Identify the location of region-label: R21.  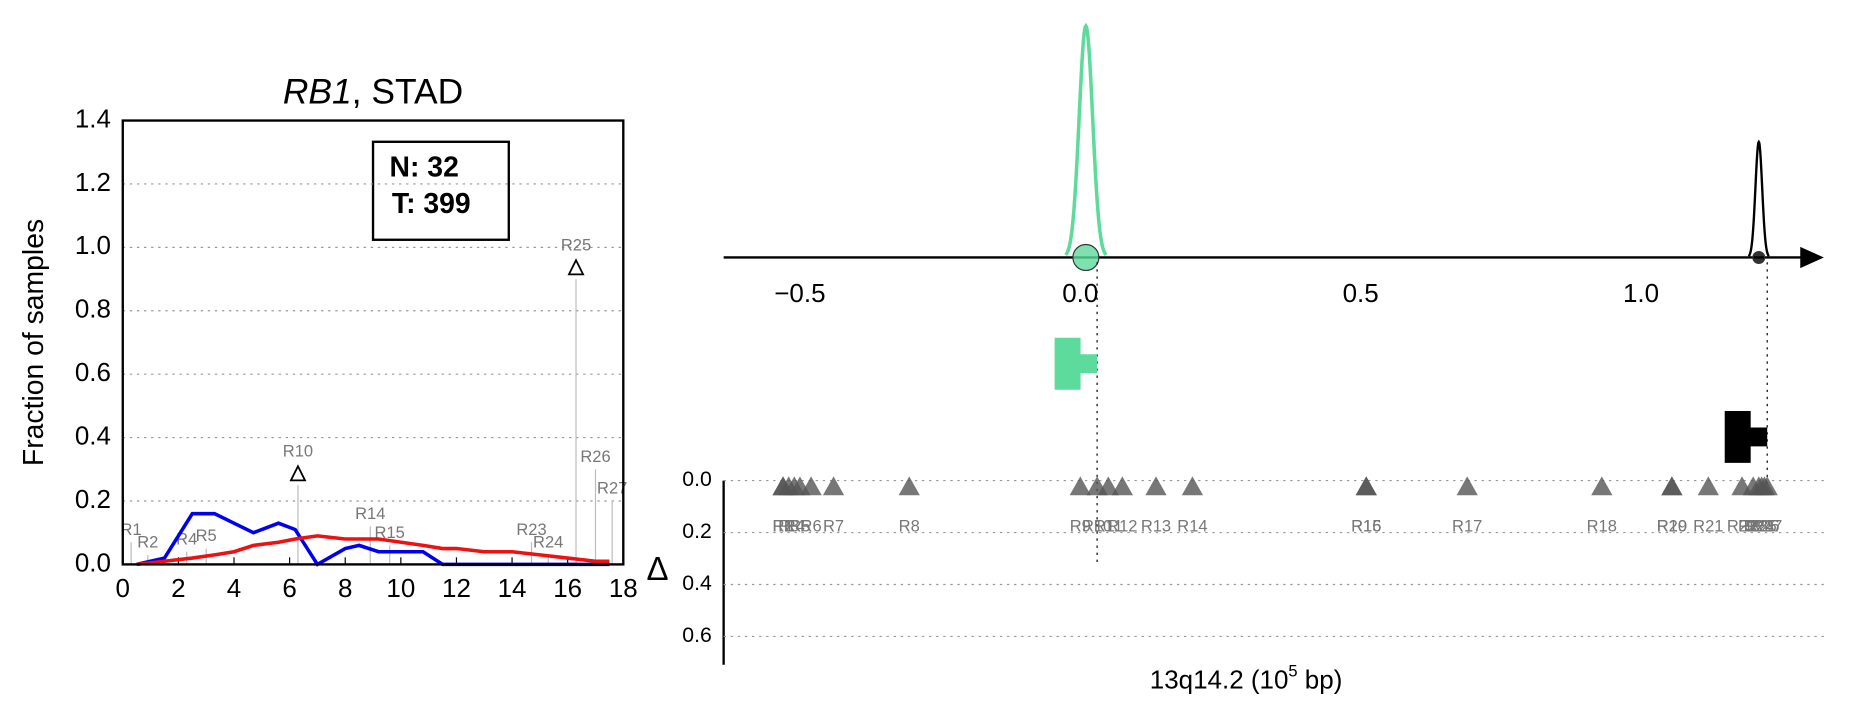
(1708, 525).